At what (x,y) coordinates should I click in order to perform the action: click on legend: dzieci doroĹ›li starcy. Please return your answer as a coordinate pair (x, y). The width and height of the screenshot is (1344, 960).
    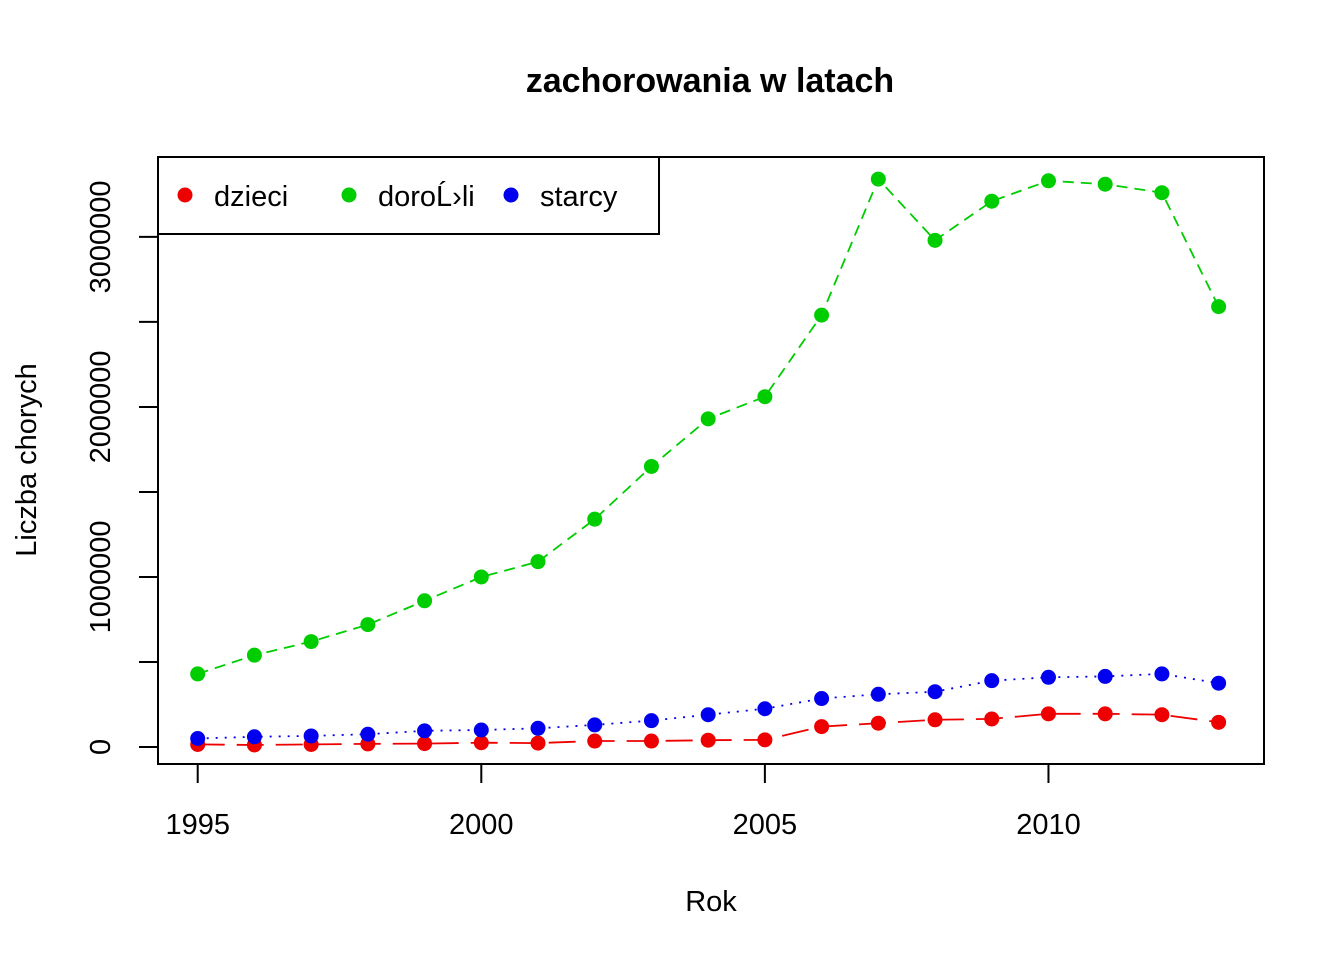
    Looking at the image, I should click on (408, 195).